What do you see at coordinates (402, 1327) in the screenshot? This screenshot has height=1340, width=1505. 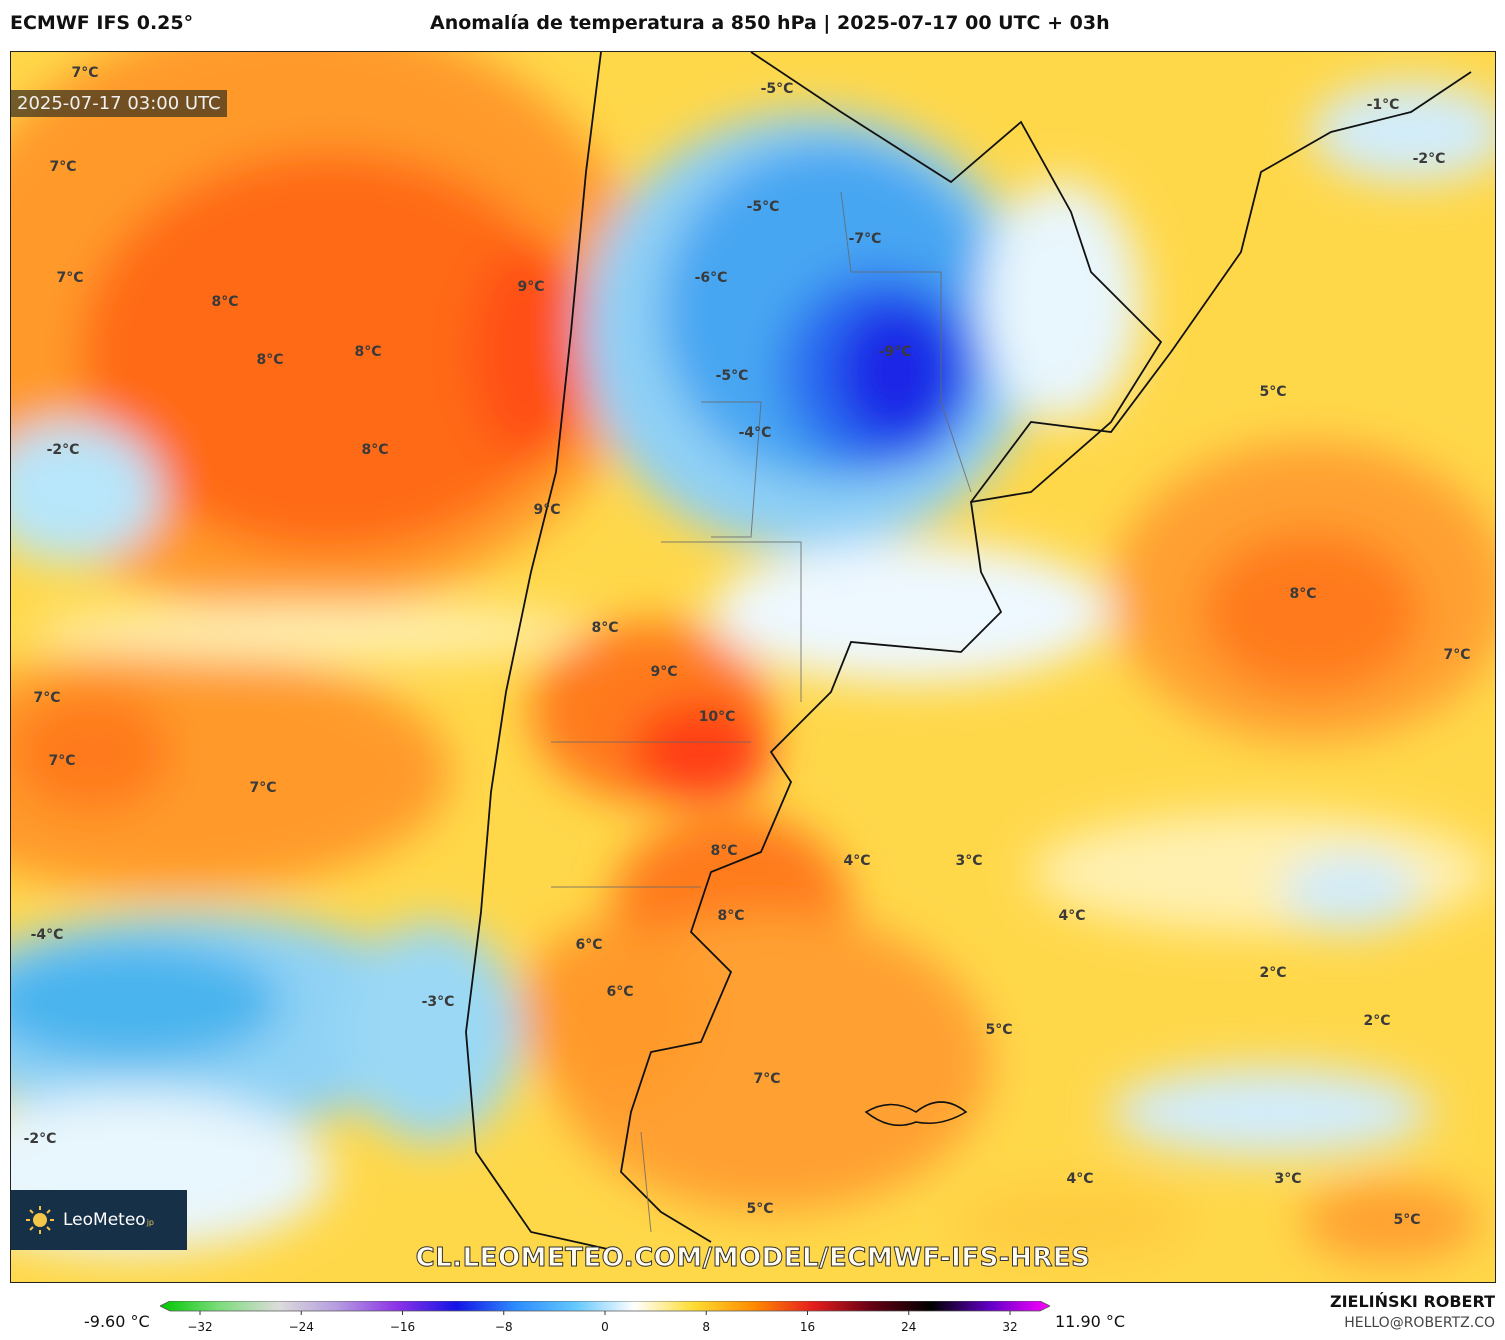 I see `colorbar-tick-label: −16` at bounding box center [402, 1327].